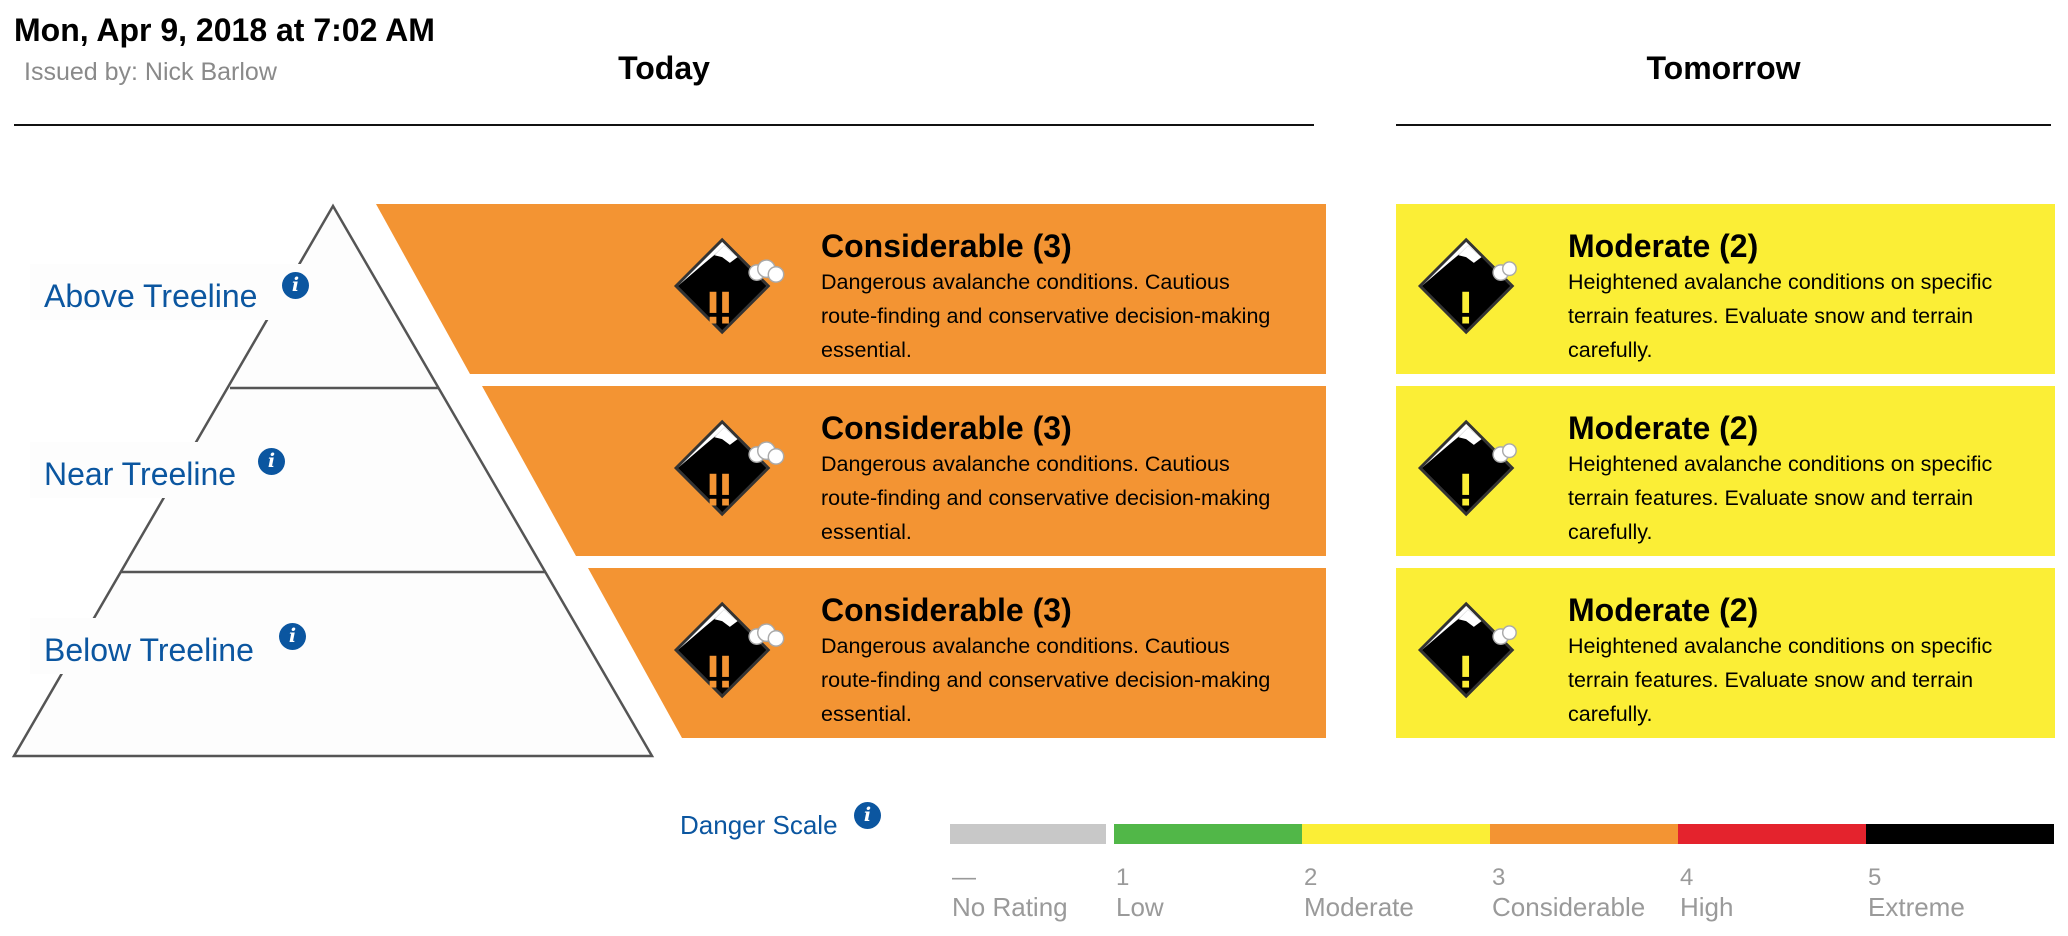  I want to click on scale-name-moderate: Moderate, so click(1359, 907).